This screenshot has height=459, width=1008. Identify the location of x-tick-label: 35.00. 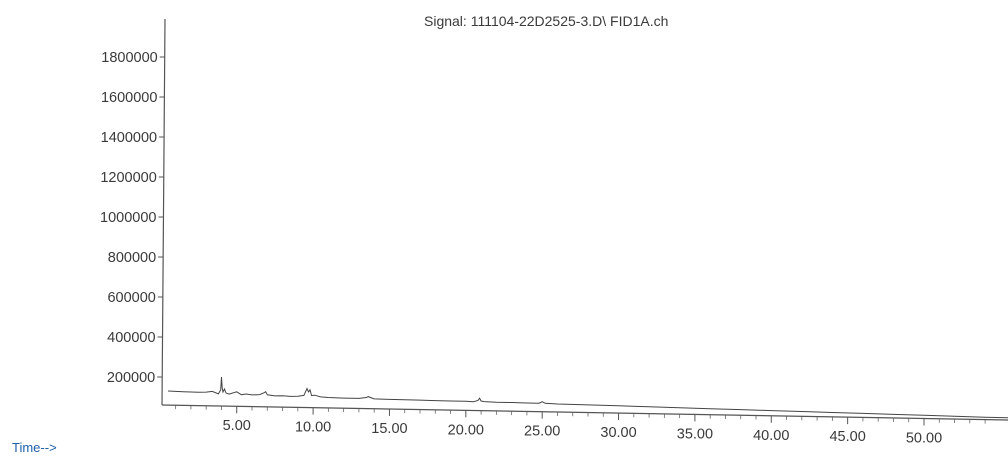
(695, 434).